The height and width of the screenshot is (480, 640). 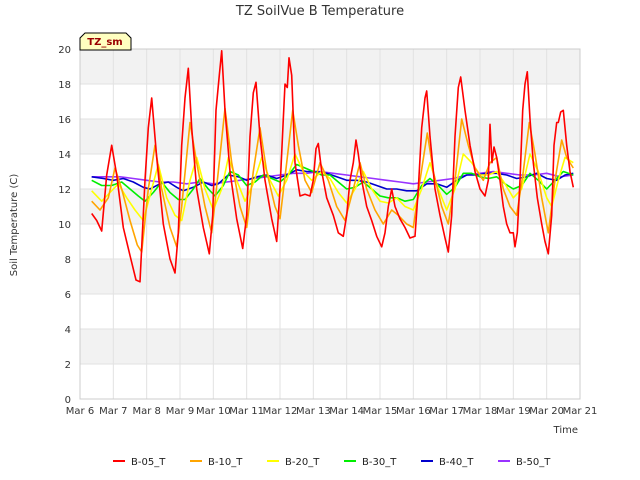 What do you see at coordinates (456, 462) in the screenshot?
I see `legend-label: B-40_T` at bounding box center [456, 462].